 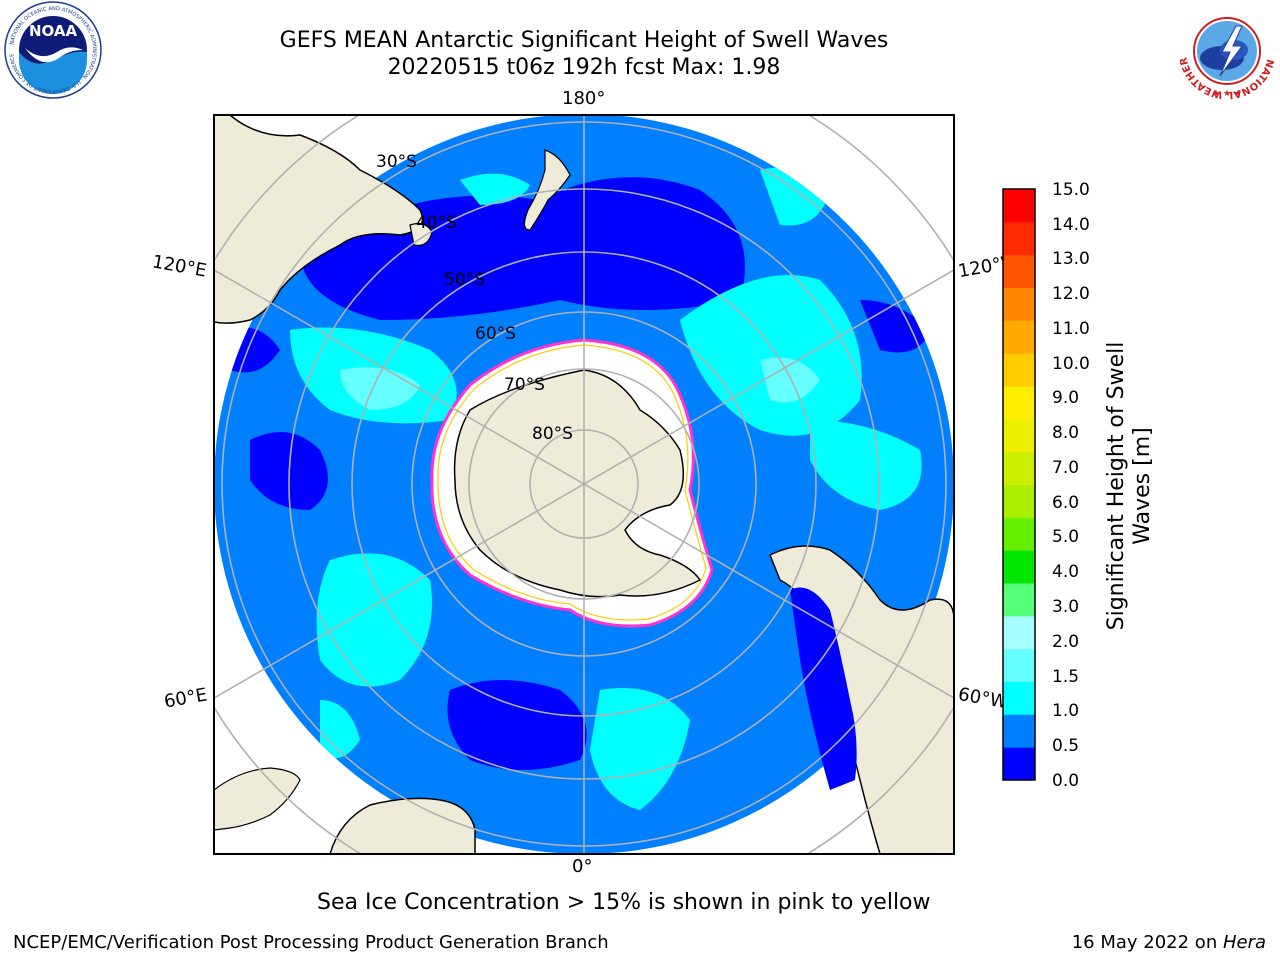 I want to click on colorbar-tick: 4.0, so click(x=1066, y=572).